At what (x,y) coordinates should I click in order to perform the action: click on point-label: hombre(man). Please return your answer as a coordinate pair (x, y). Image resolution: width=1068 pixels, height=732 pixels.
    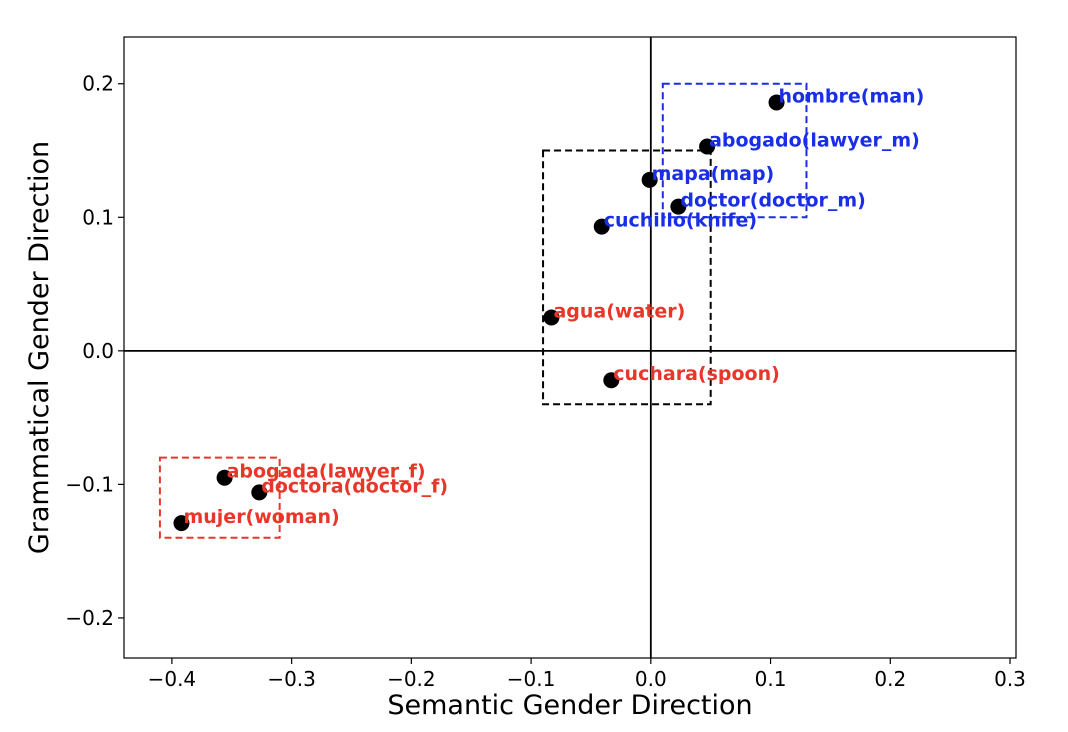
    Looking at the image, I should click on (852, 96).